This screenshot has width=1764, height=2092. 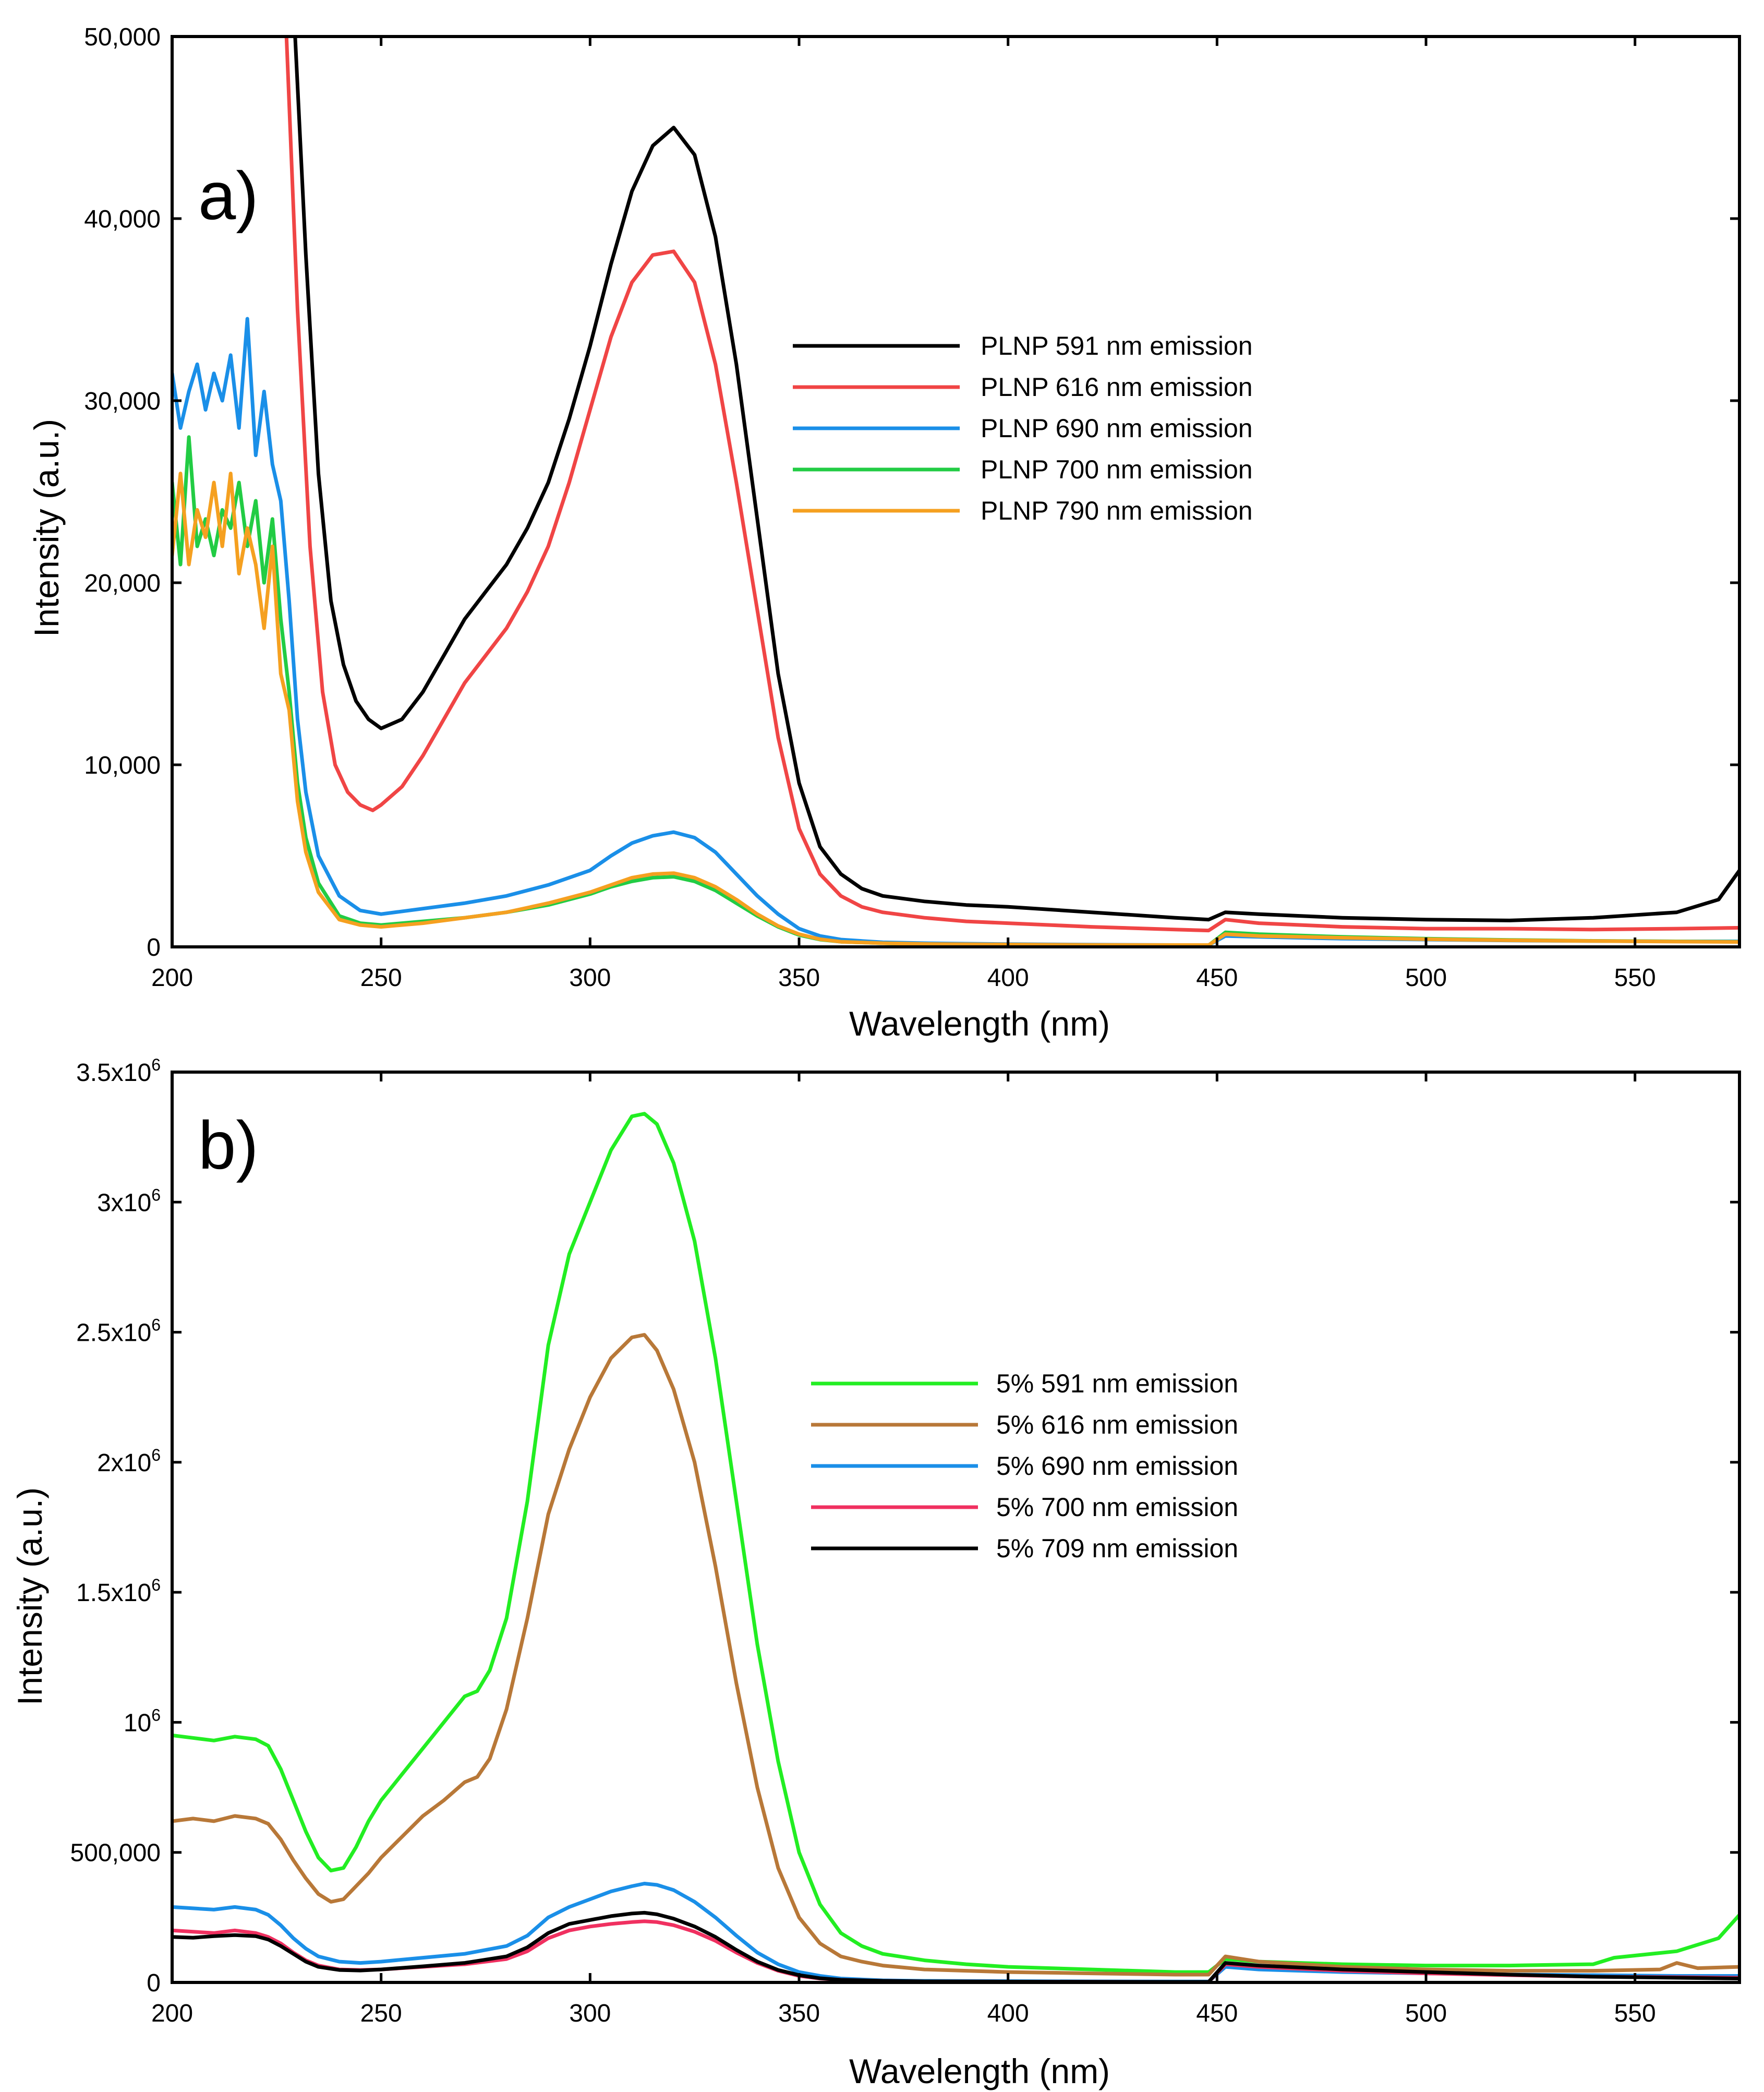 I want to click on panel-b-x-axis-title: Wavelength (nm), so click(x=979, y=2071).